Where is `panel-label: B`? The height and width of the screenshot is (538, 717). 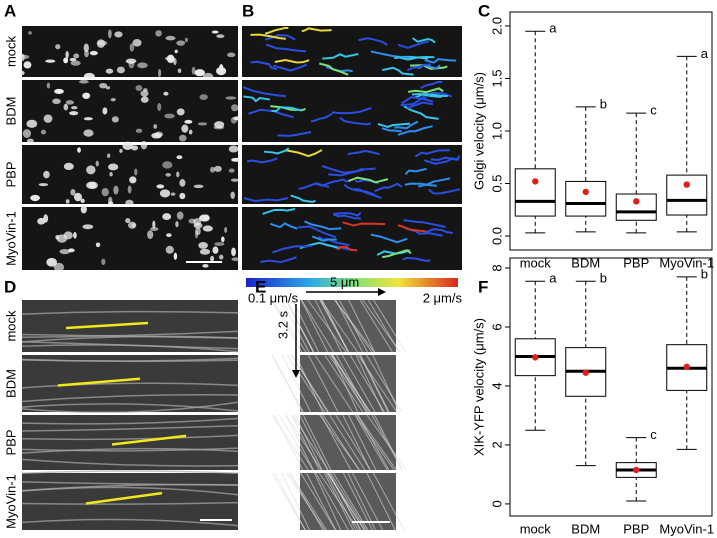
panel-label: B is located at coordinates (248, 10).